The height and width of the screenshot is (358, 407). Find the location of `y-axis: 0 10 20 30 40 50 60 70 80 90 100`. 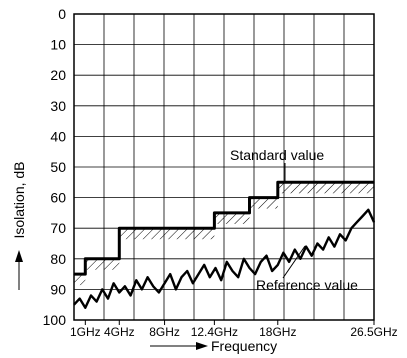

y-axis: 0 10 20 30 40 50 60 70 80 90 100 is located at coordinates (55, 167).